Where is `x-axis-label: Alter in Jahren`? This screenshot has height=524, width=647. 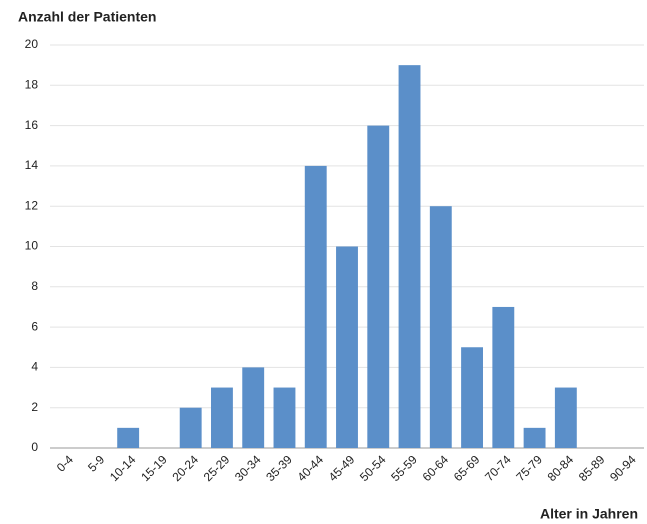
x-axis-label: Alter in Jahren is located at coordinates (589, 514).